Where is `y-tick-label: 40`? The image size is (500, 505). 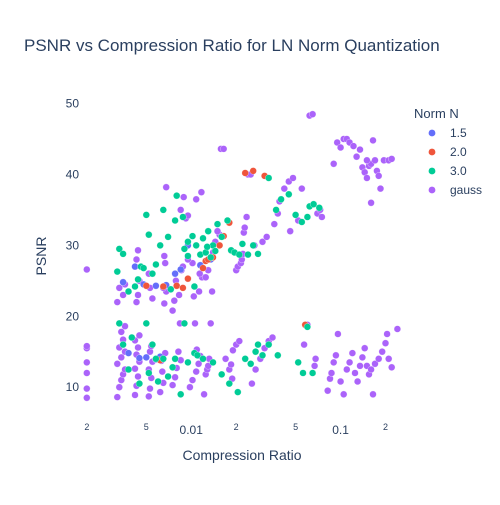 y-tick-label: 40 is located at coordinates (73, 174).